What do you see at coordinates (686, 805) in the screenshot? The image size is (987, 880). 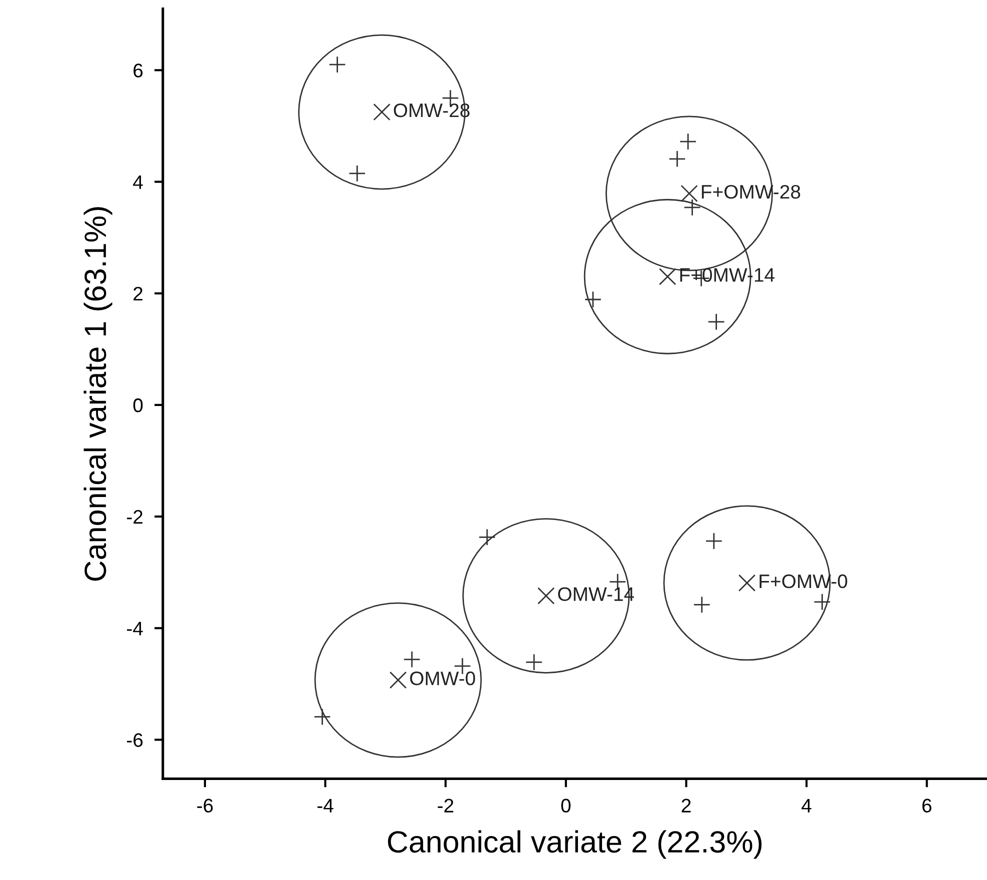 I see `x-tick-label: 2` at bounding box center [686, 805].